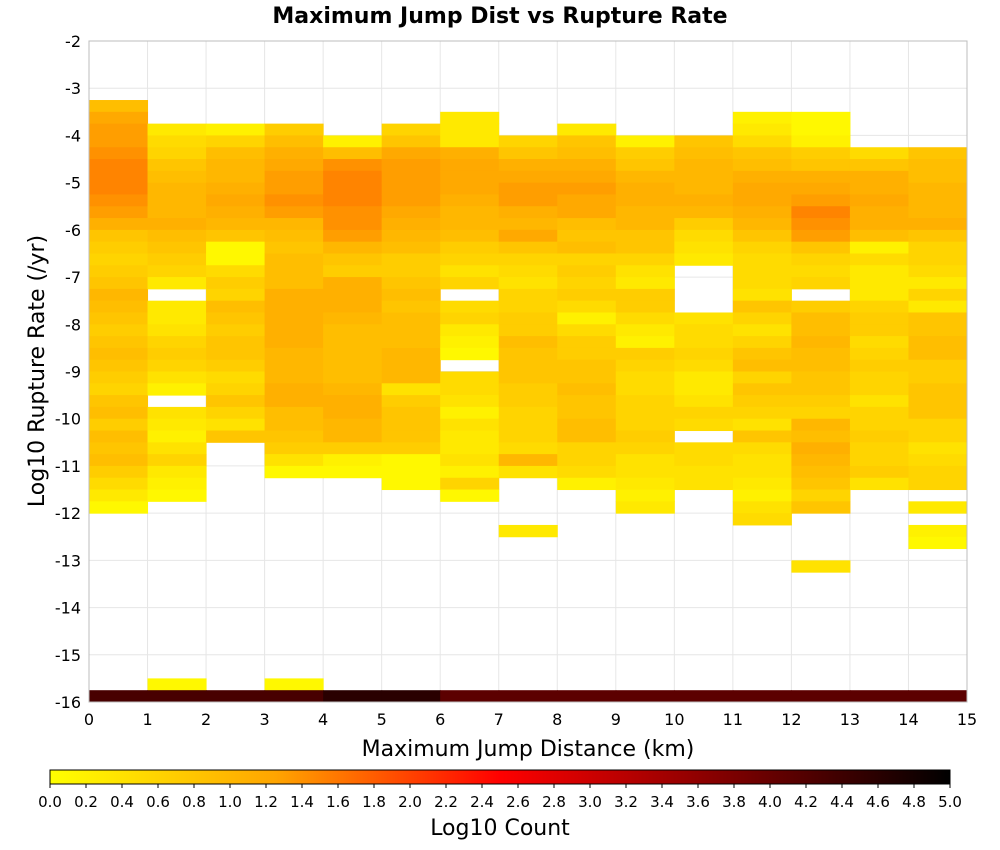  Describe the element at coordinates (410, 802) in the screenshot. I see `colorbar-tick-label: 2.0` at that location.